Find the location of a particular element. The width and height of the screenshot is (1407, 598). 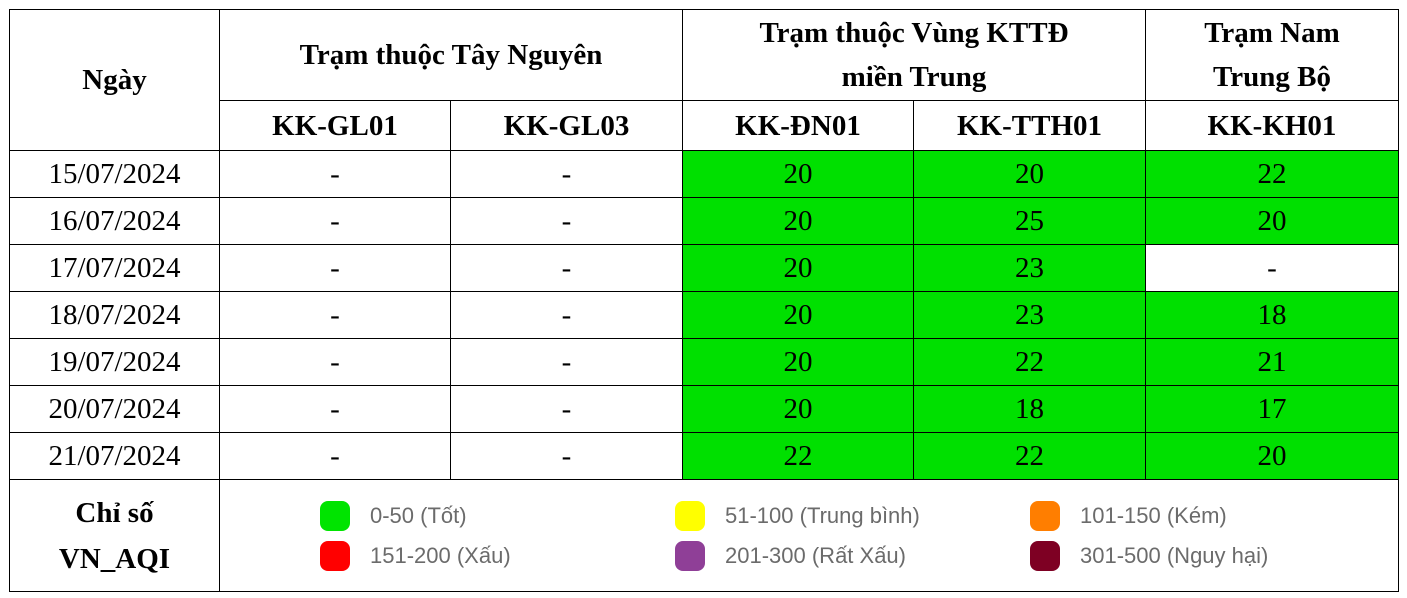

aqi-cell-kk-kh01: 18 is located at coordinates (1272, 315).